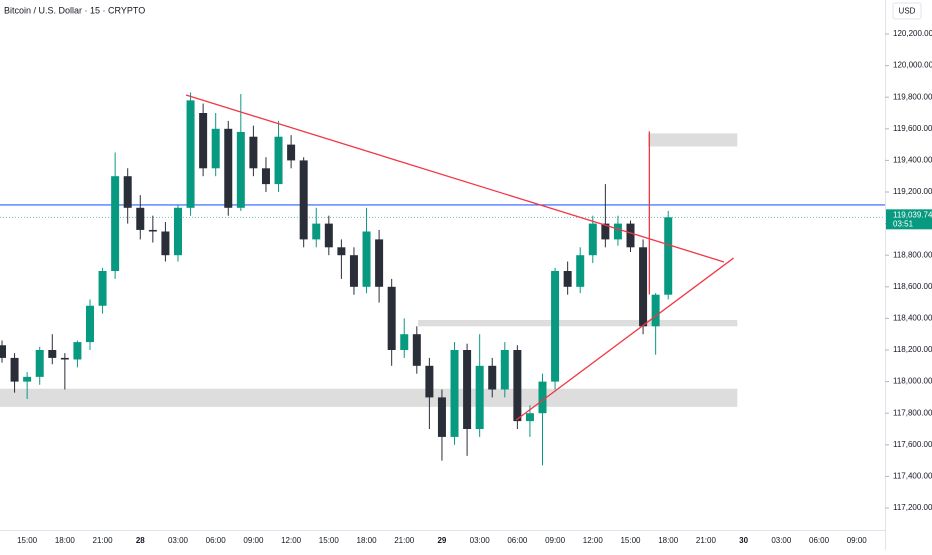 This screenshot has height=555, width=932. I want to click on y-tick-label: 119,200.00, so click(912, 191).